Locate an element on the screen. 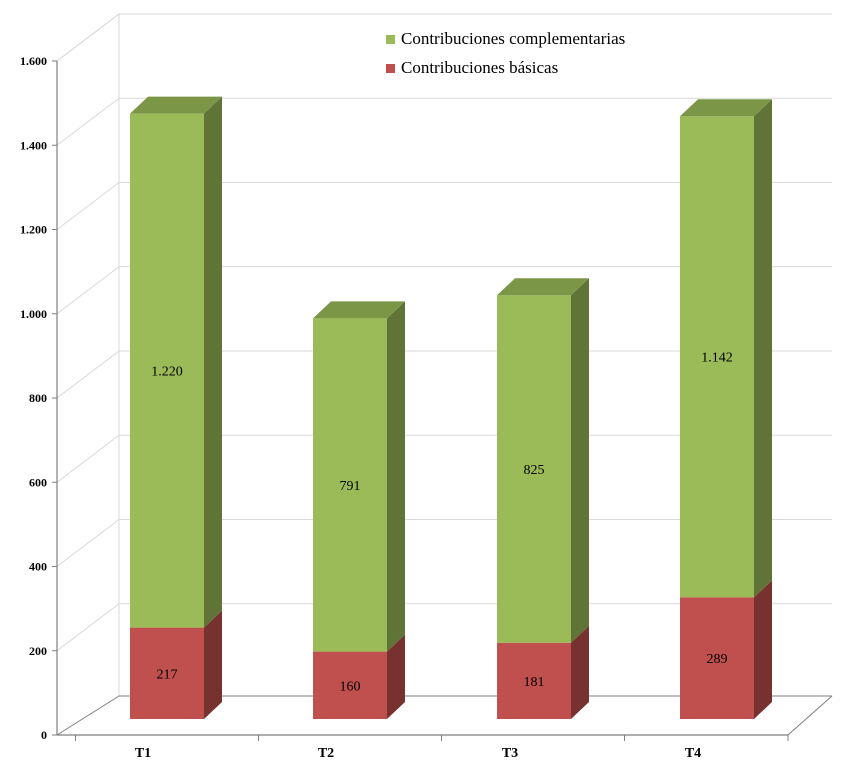  bar-group-t3: 181 825 is located at coordinates (543, 498).